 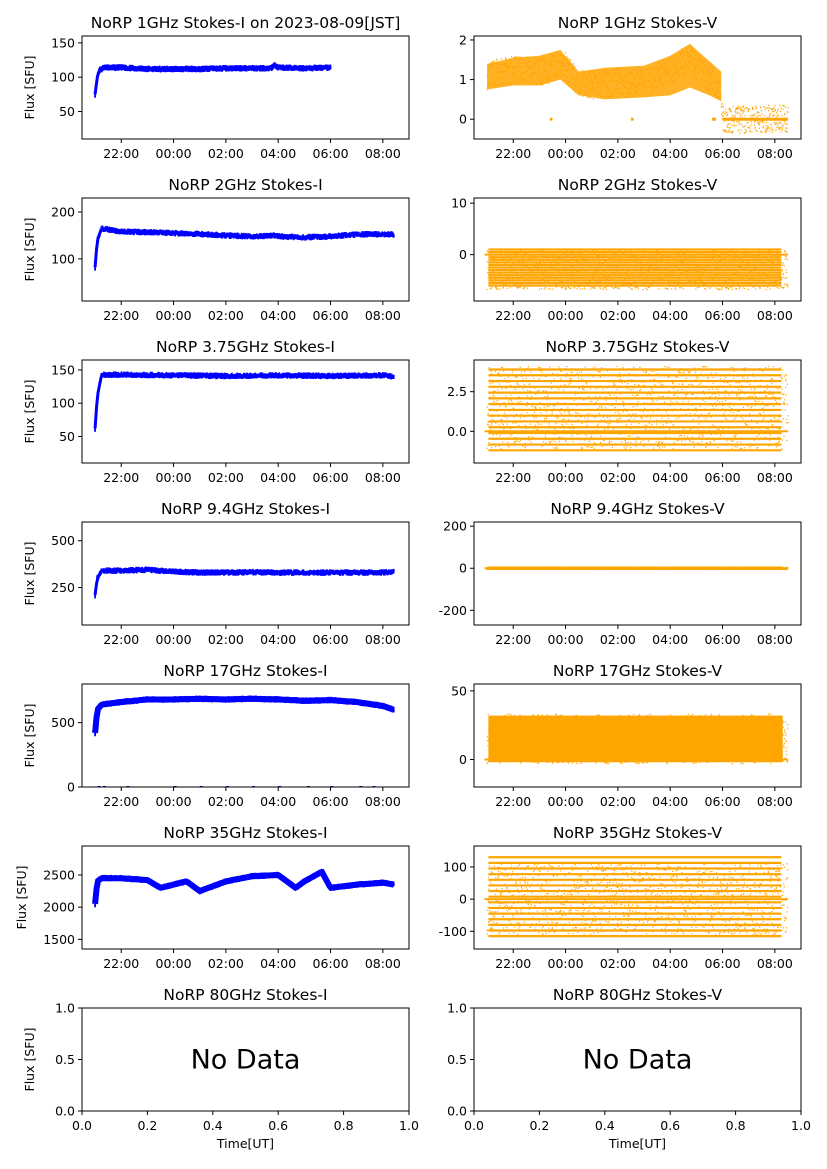 I want to click on stokes-i-point, so click(x=95, y=96).